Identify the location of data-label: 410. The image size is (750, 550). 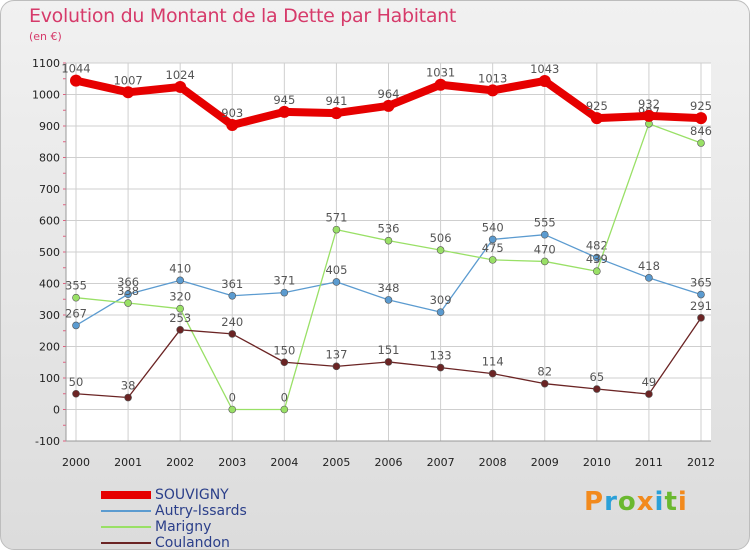
(180, 268).